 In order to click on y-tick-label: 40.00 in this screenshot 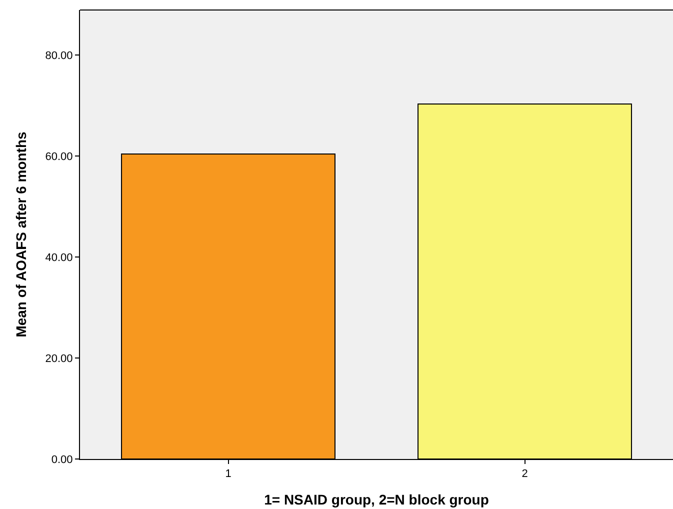, I will do `click(59, 258)`.